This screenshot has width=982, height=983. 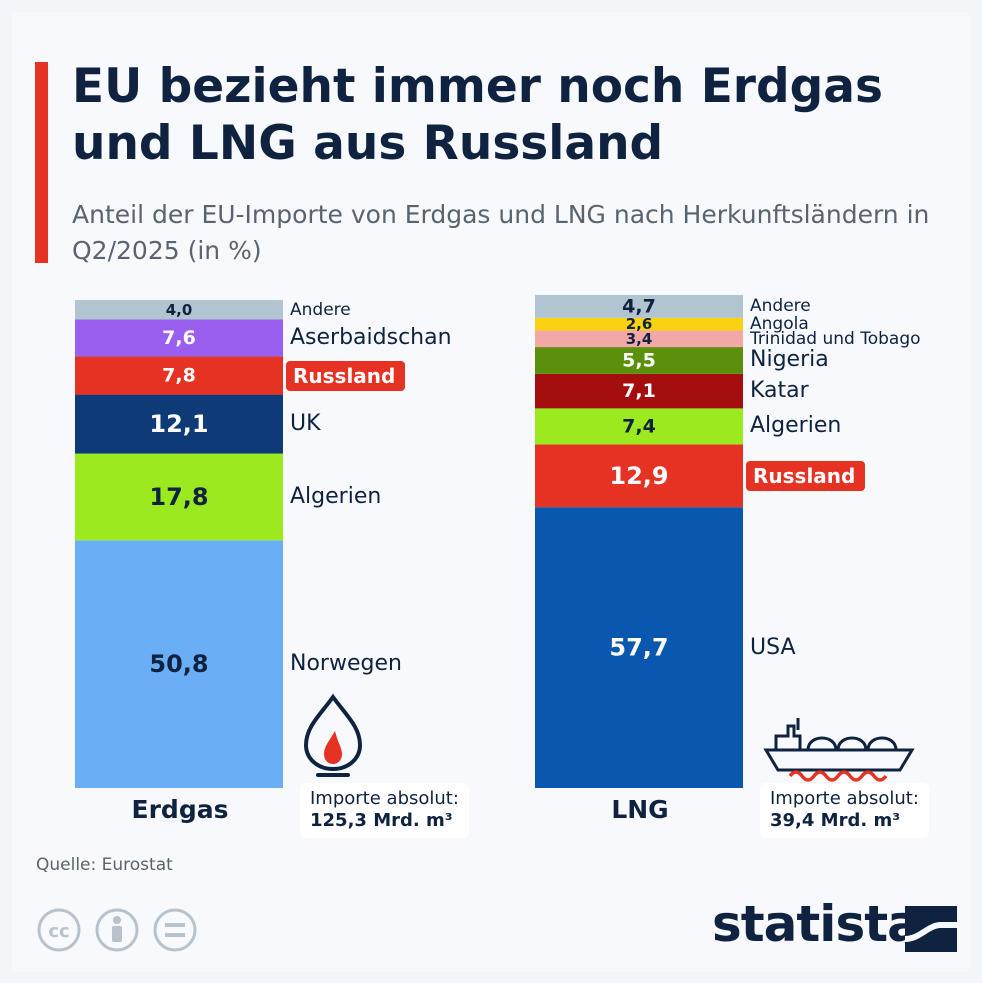 I want to click on attribution-icon, so click(x=117, y=930).